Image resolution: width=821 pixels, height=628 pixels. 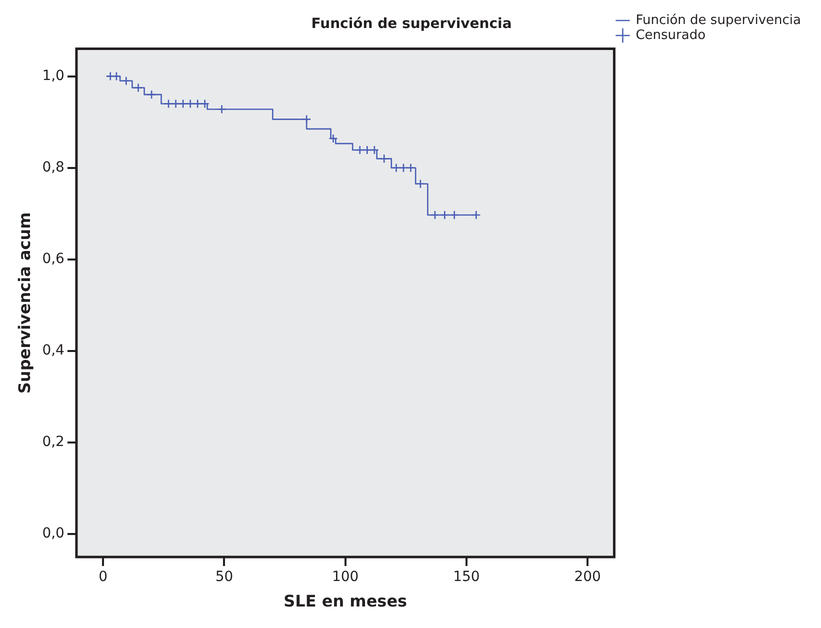 I want to click on y-tick-label: 0,6, so click(x=53, y=259).